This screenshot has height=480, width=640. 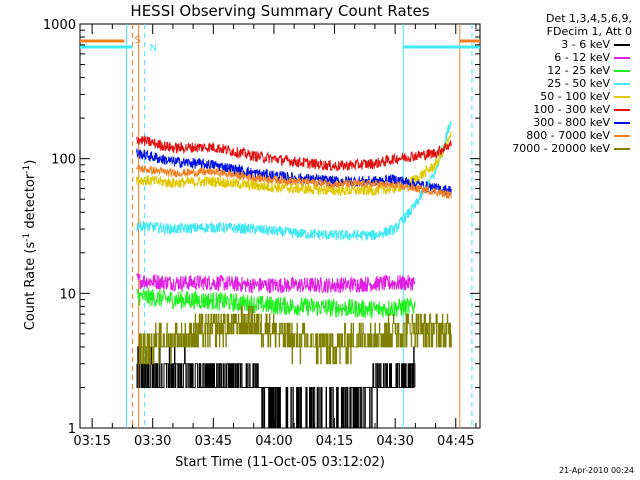 What do you see at coordinates (31, 286) in the screenshot?
I see `y-axis-title-part-1: Count Rate (s` at bounding box center [31, 286].